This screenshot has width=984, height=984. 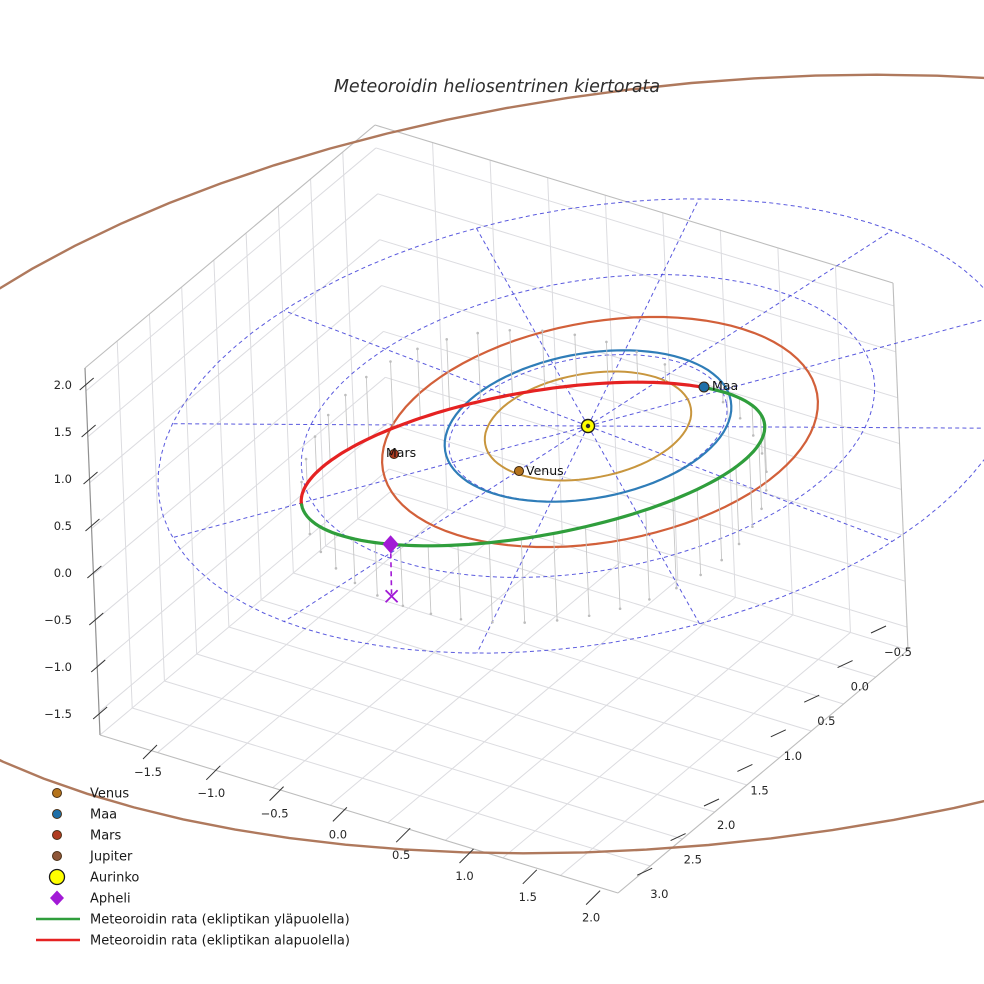 I want to click on legend-label: Maa, so click(x=103, y=815).